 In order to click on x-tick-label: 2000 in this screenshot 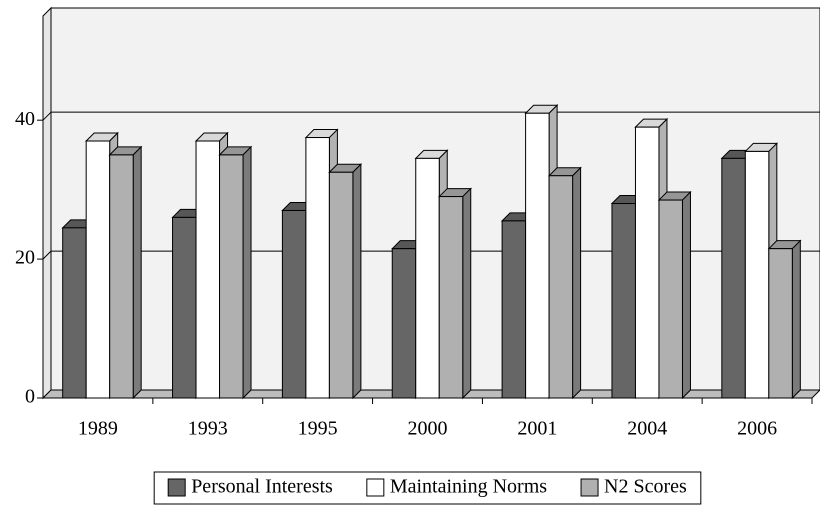, I will do `click(428, 429)`.